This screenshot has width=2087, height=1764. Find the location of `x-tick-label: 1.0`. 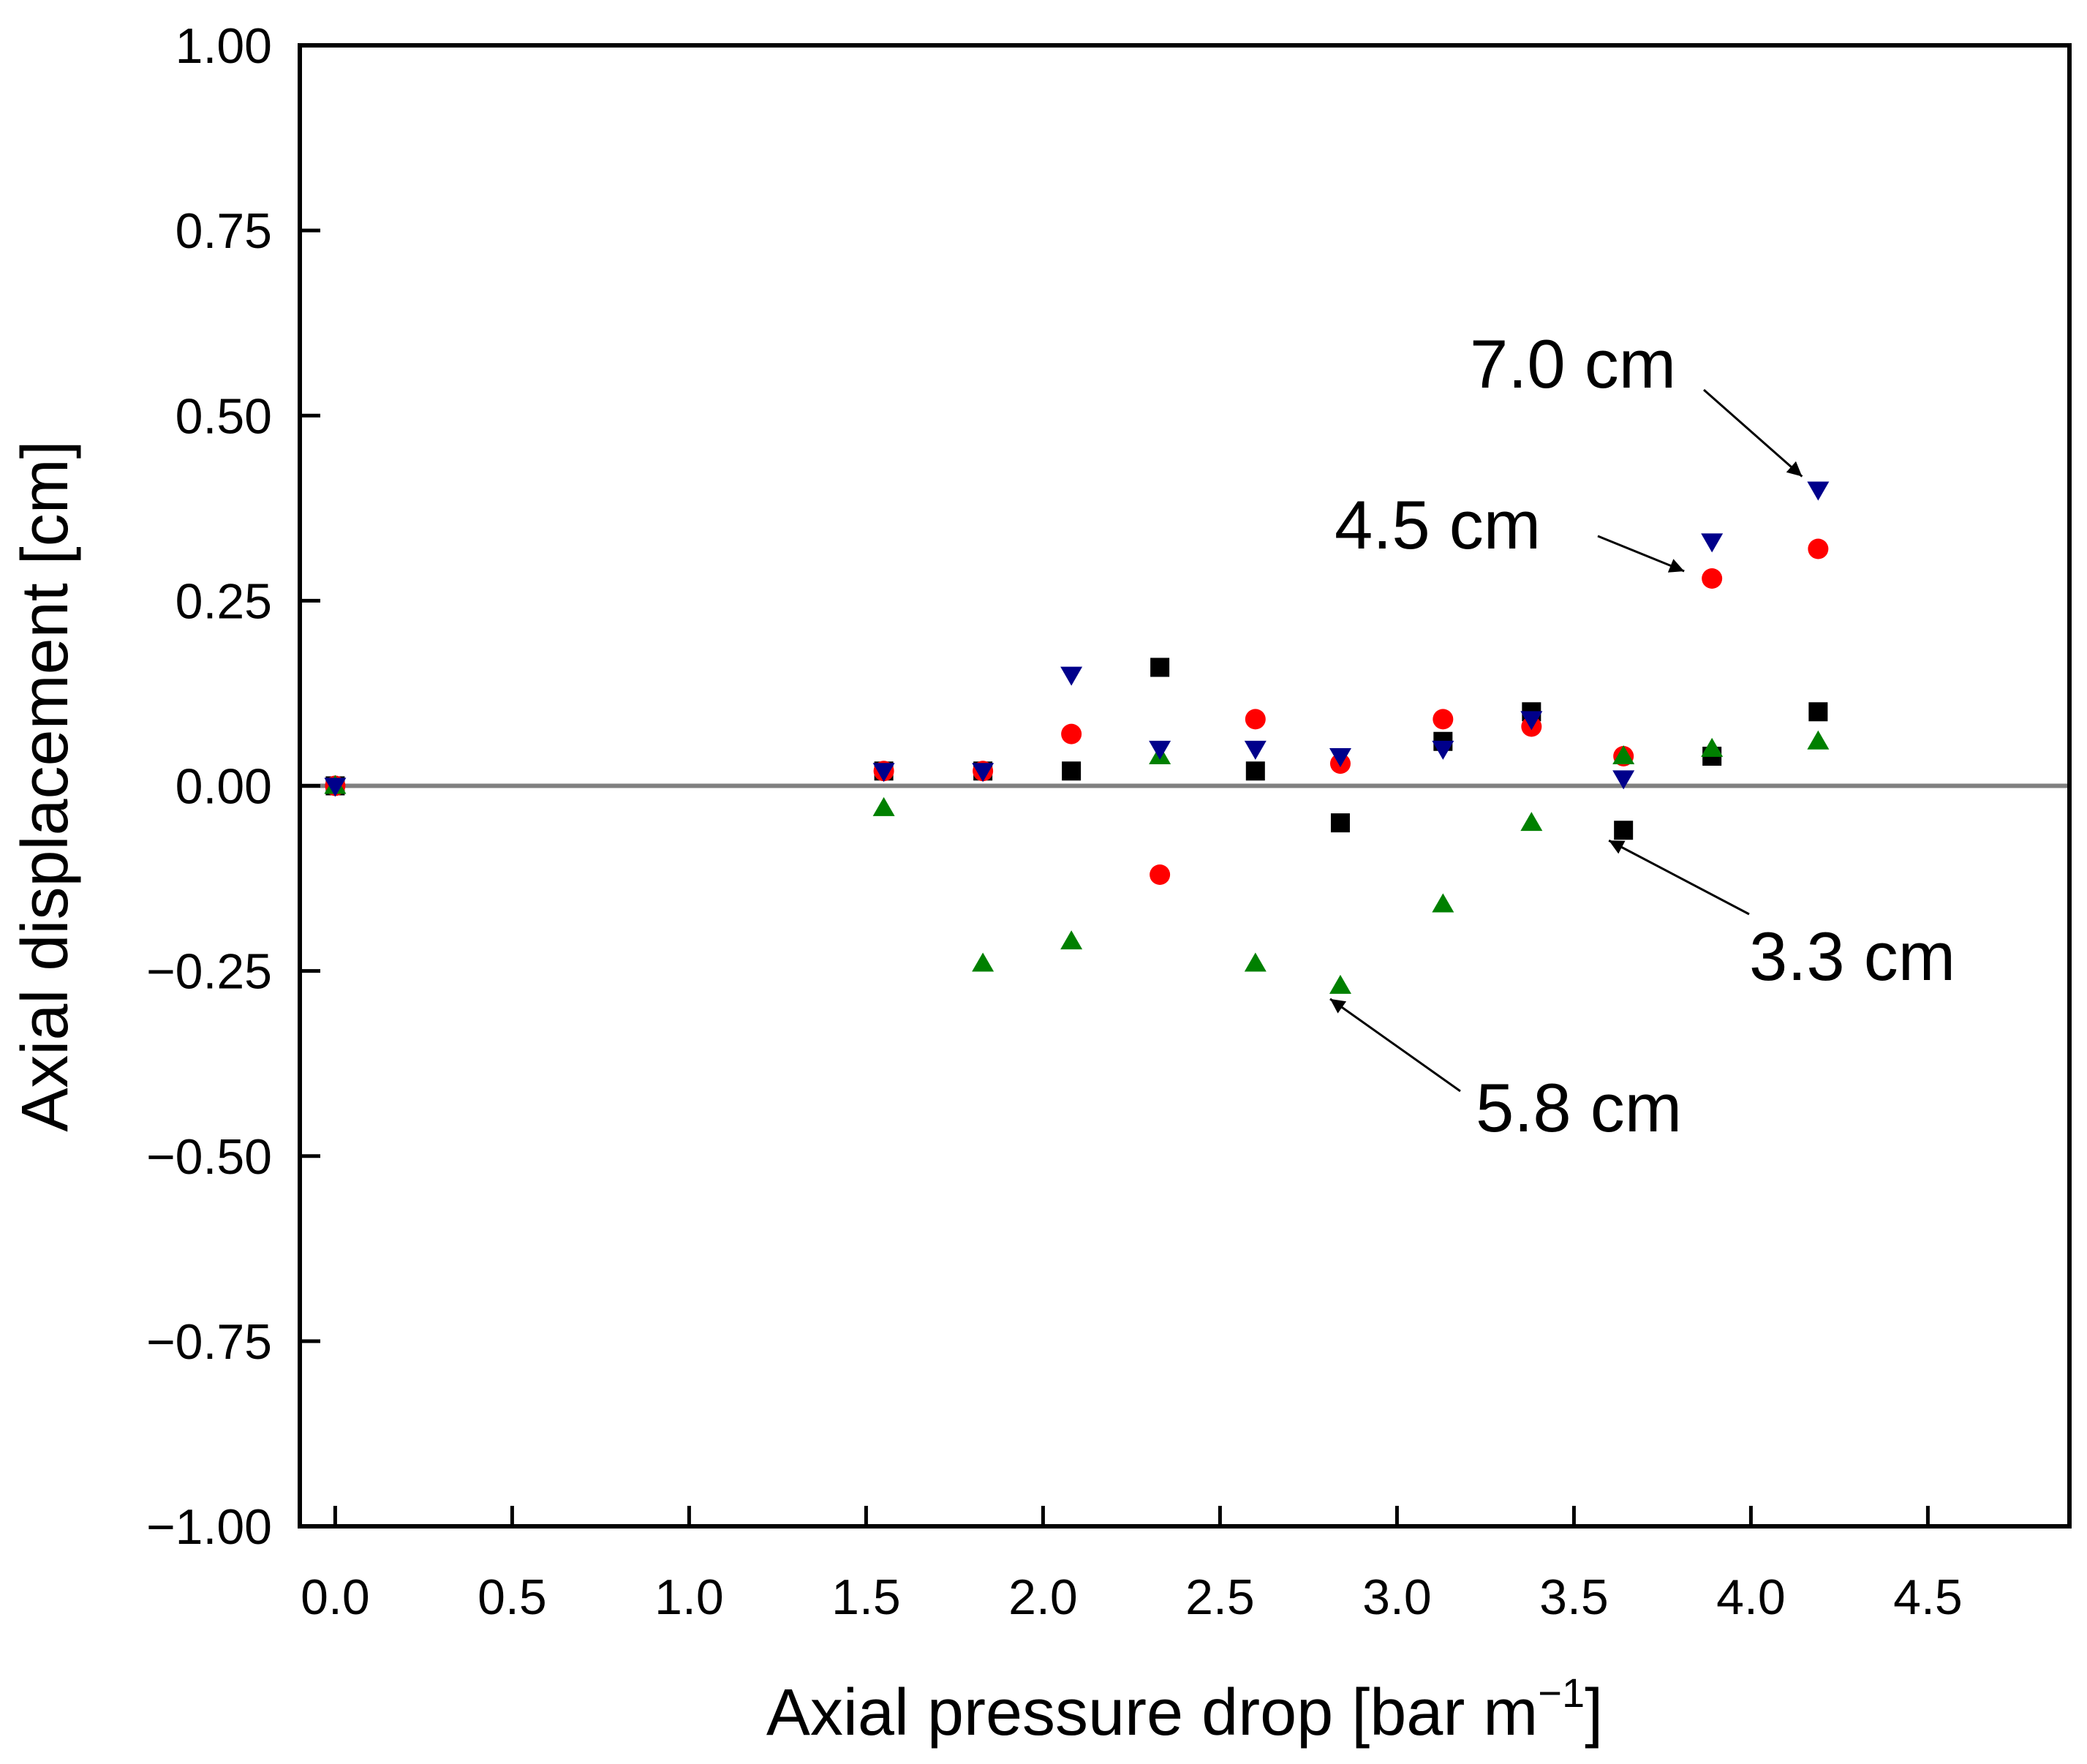

x-tick-label: 1.0 is located at coordinates (689, 1597).